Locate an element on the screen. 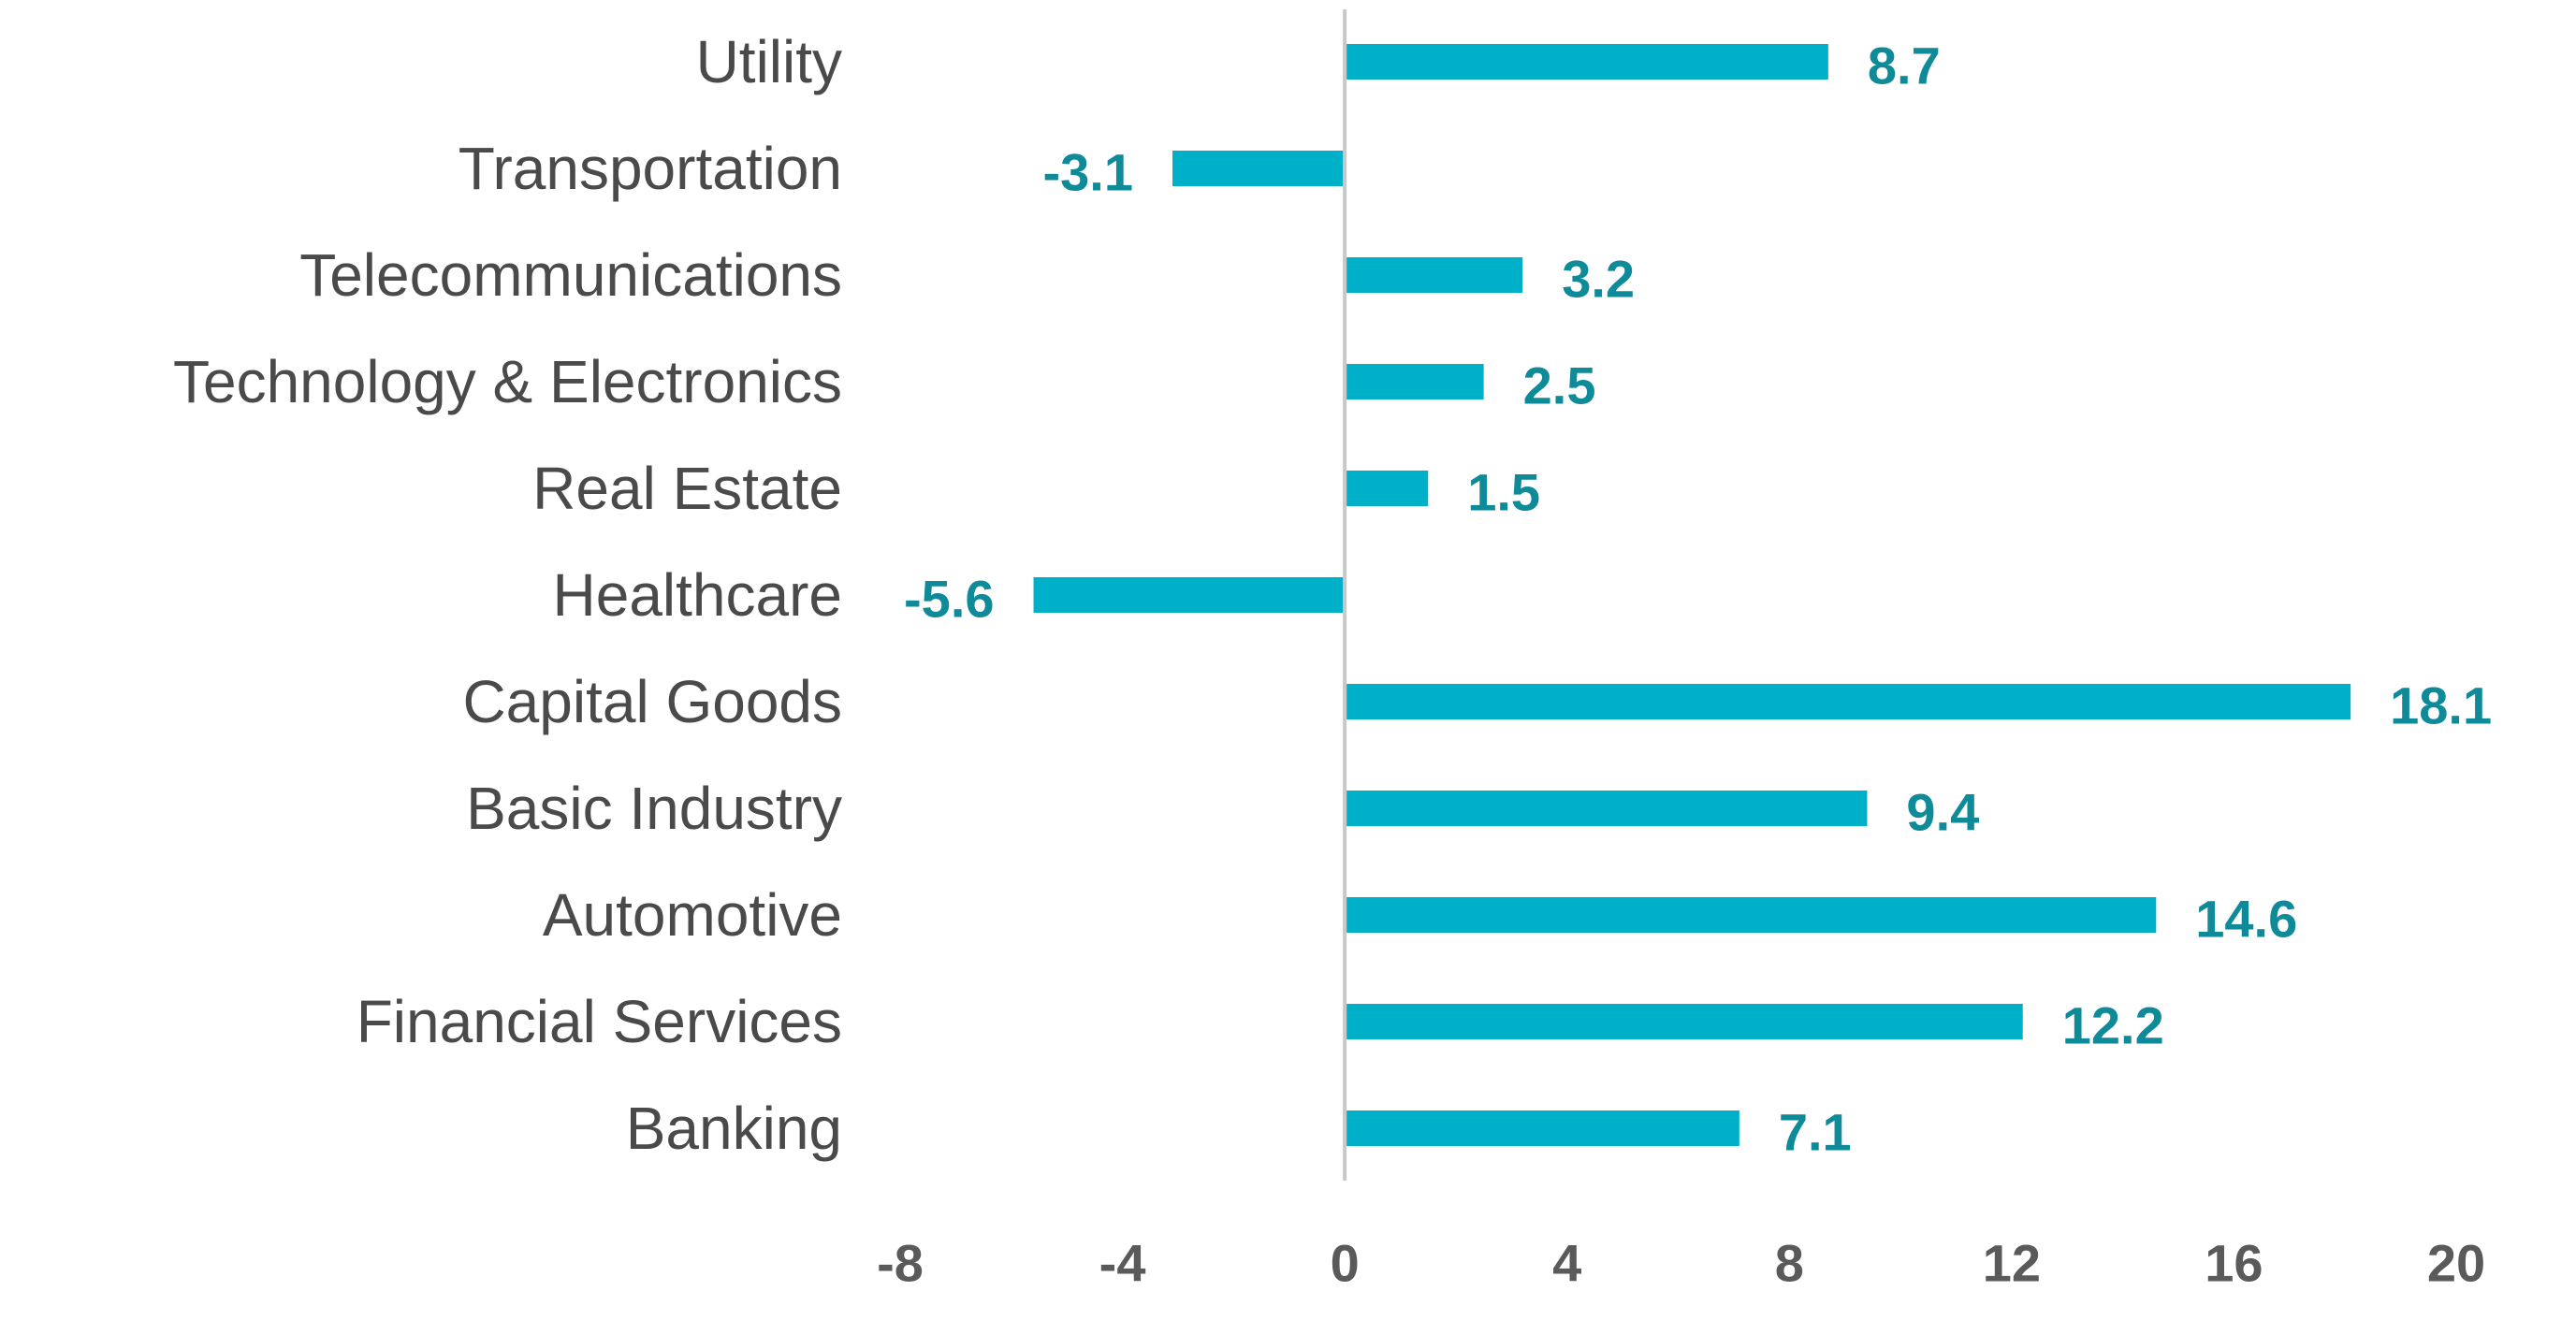 This screenshot has height=1335, width=2576. category-label-transportation: Transportation is located at coordinates (650, 169).